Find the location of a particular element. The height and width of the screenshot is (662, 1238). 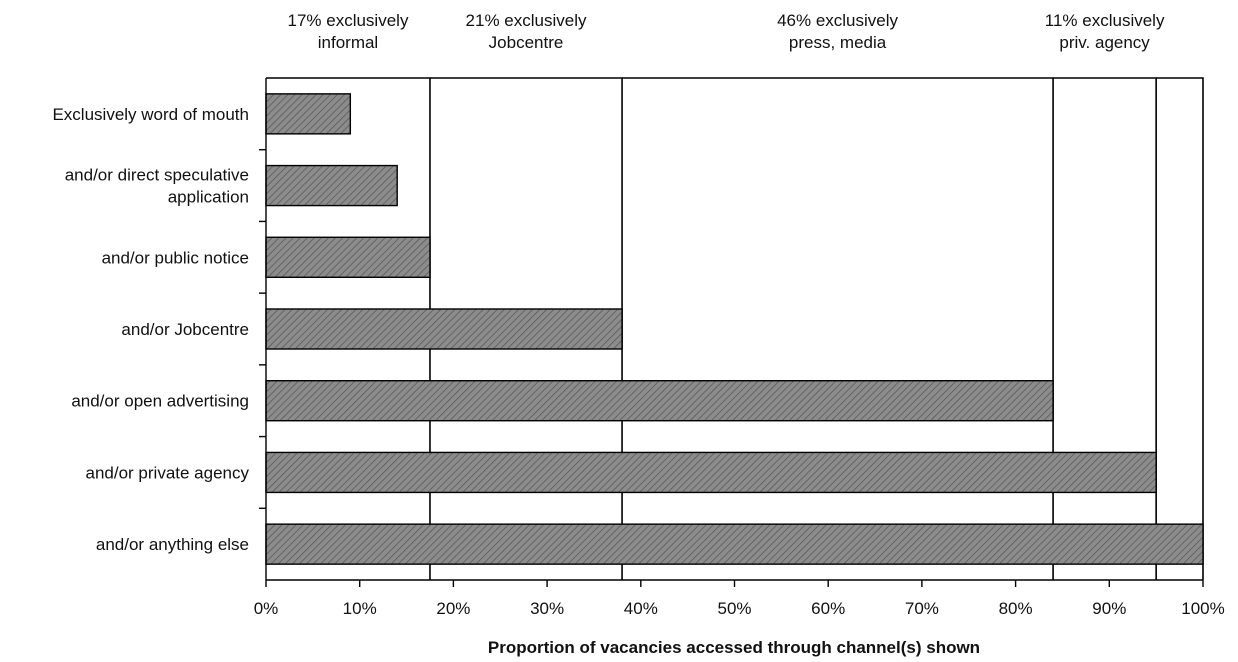

category-label-1: and/or direct speculative application is located at coordinates (157, 186).